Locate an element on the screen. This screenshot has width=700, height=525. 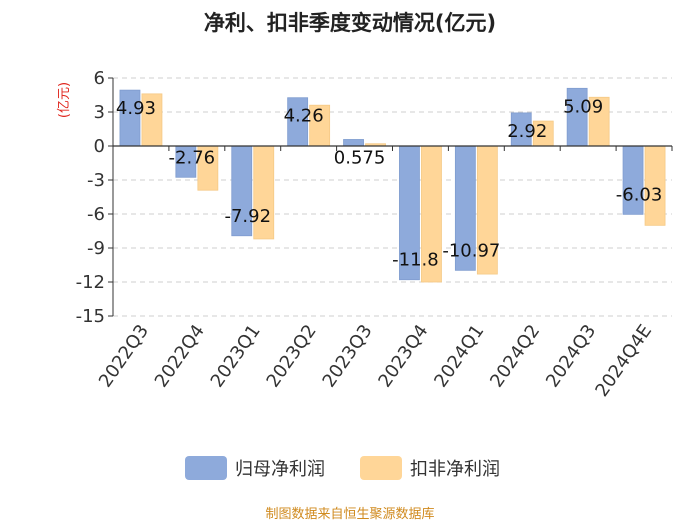
y-tick-label-4: -6 is located at coordinates (96, 214).